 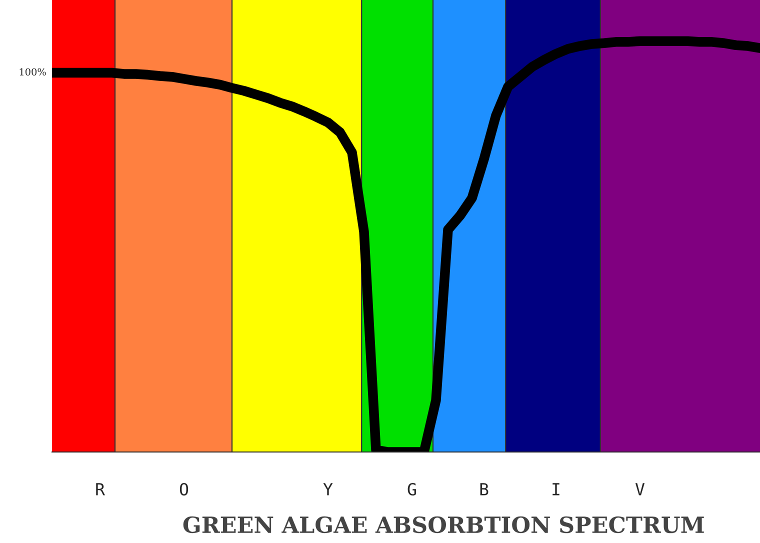 I want to click on x-tick-label: V, so click(x=640, y=489).